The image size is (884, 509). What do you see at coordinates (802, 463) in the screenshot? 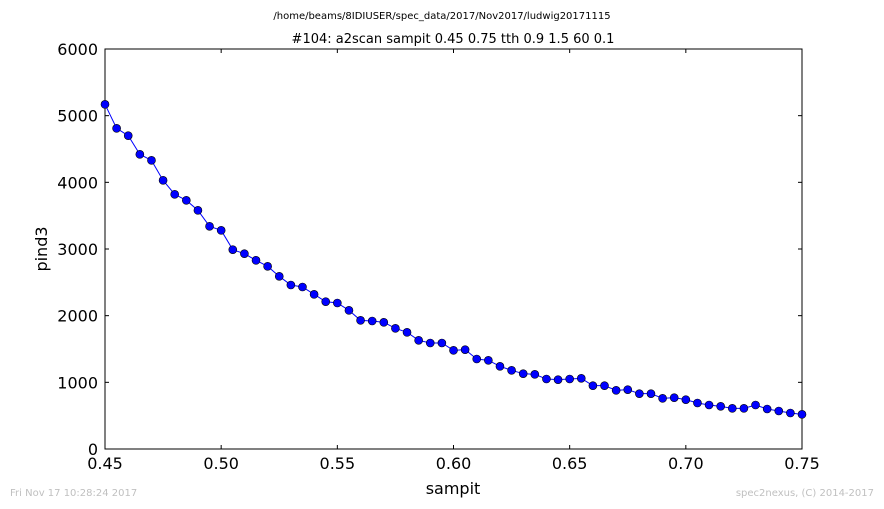
I see `x-tick-label: 0.75` at bounding box center [802, 463].